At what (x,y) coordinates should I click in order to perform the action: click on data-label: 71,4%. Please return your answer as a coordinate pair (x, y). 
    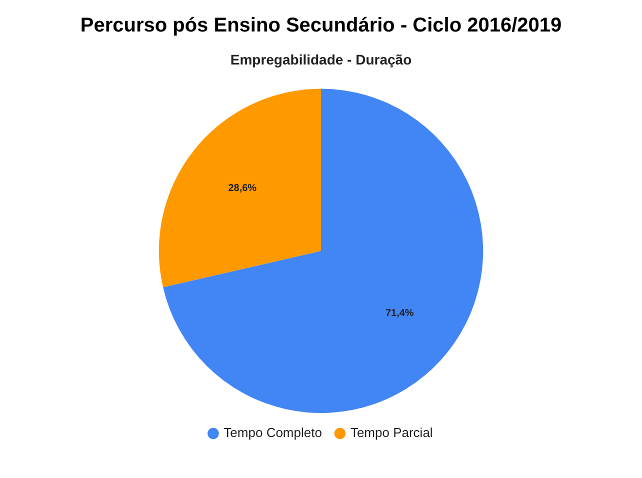
    Looking at the image, I should click on (399, 314).